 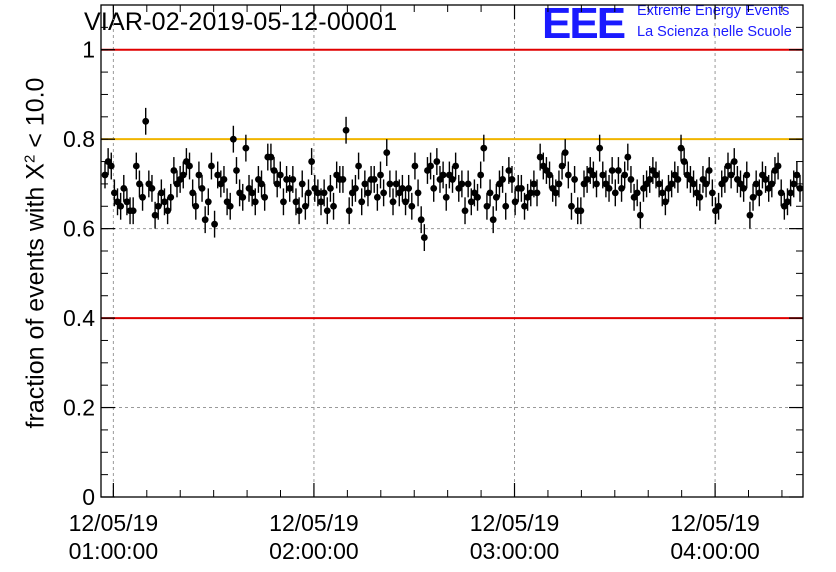 What do you see at coordinates (584, 24) in the screenshot?
I see `eee-logo: EEE` at bounding box center [584, 24].